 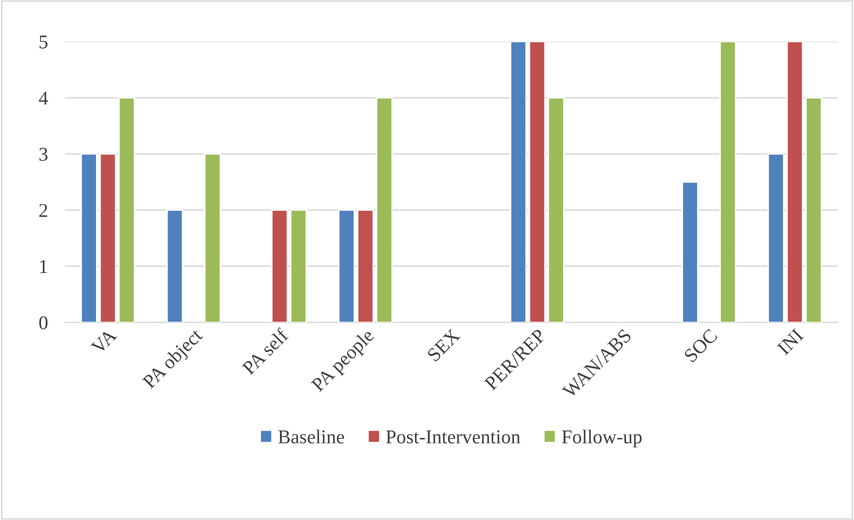 I want to click on y-tick-label: 4, so click(x=43, y=98).